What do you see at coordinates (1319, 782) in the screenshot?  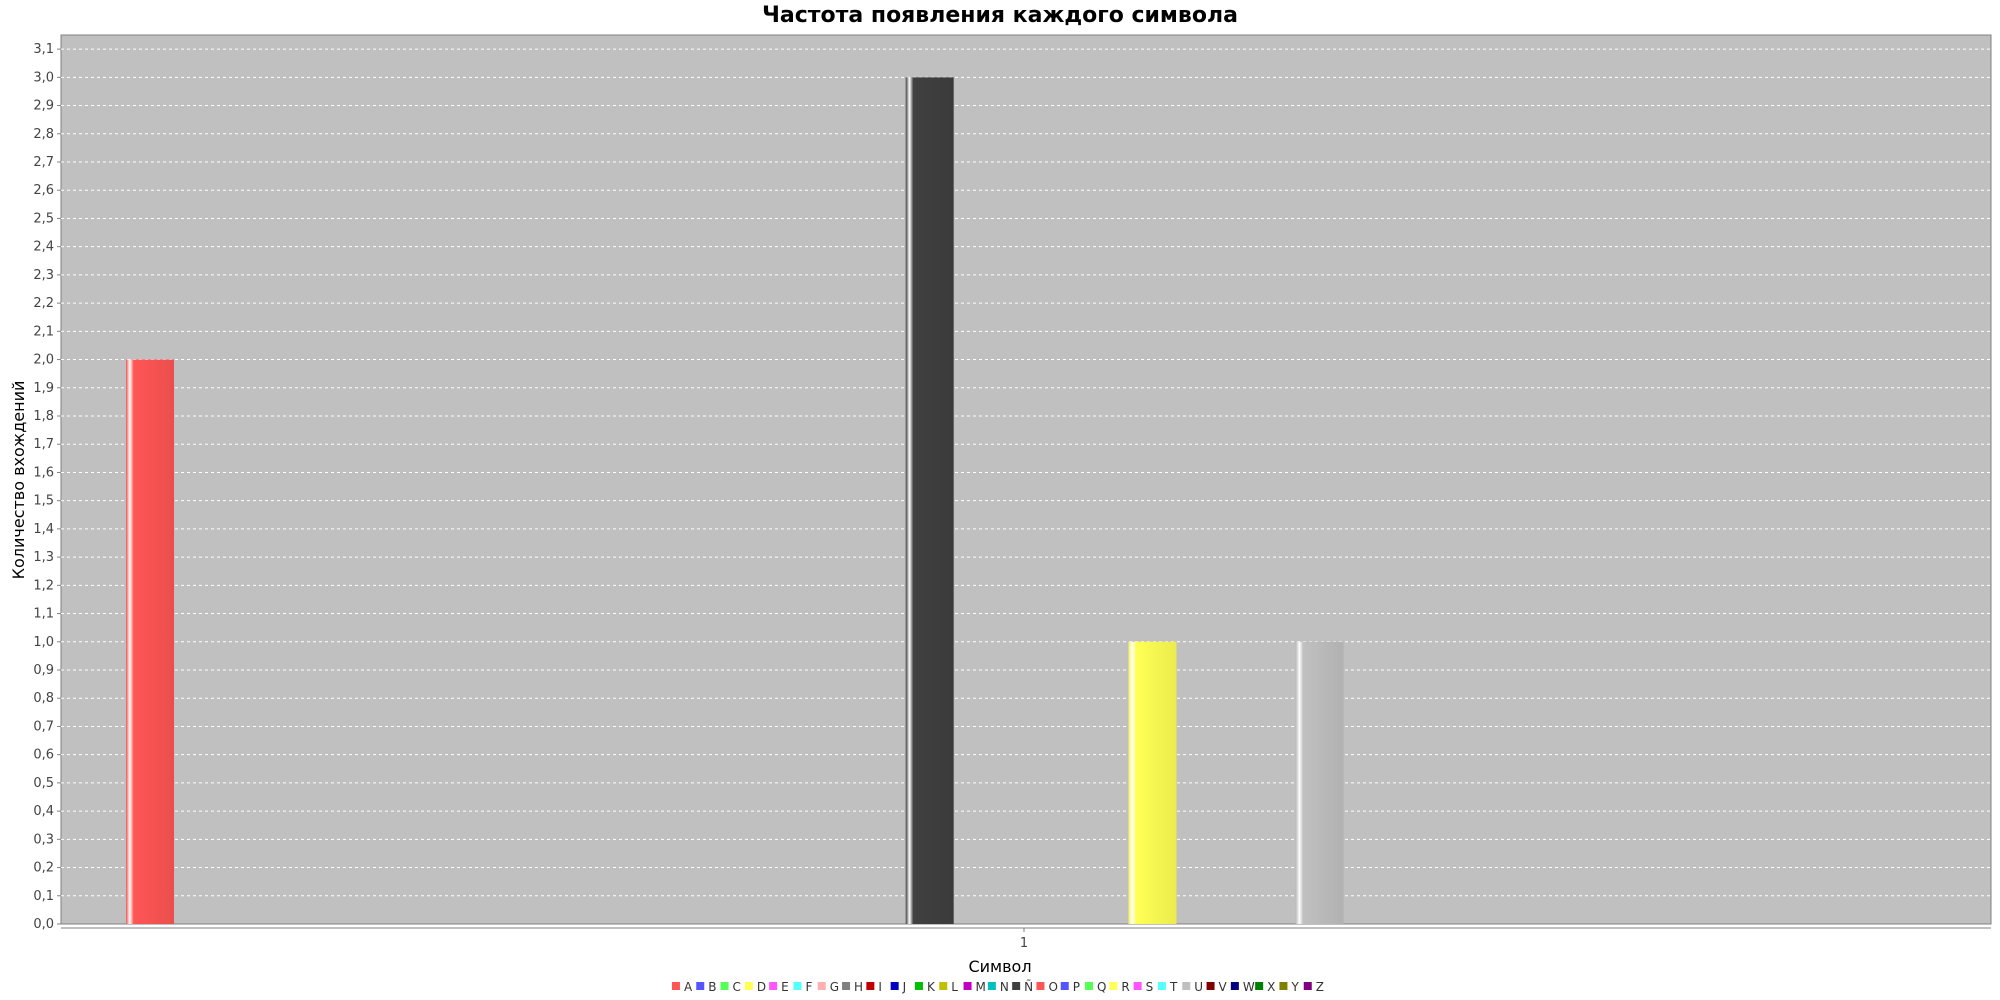 I see `bar-U` at bounding box center [1319, 782].